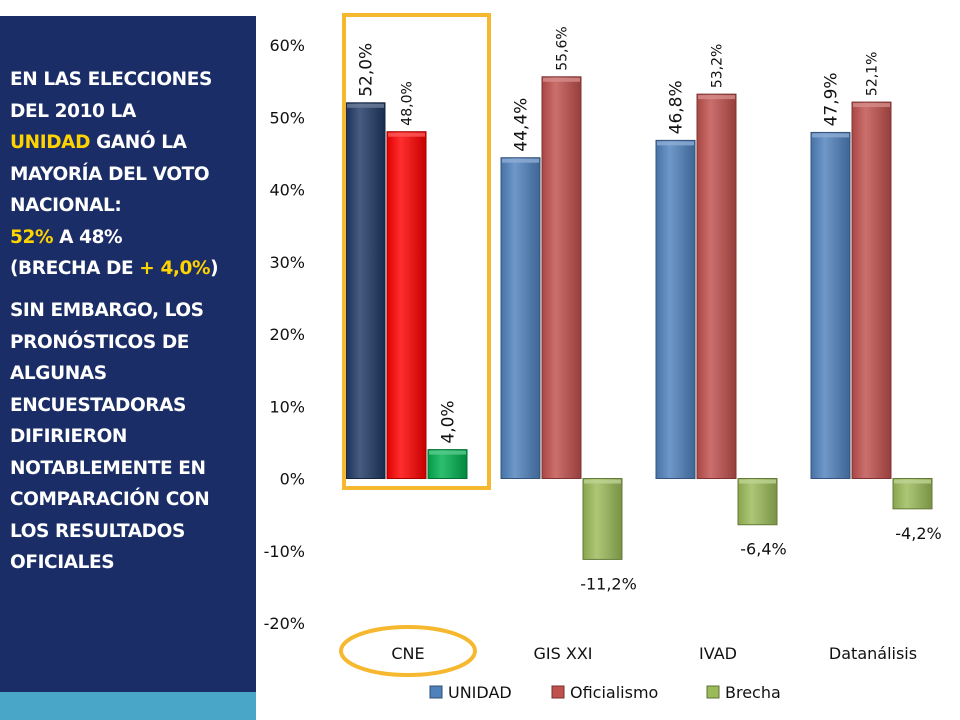  I want to click on y-tick-label: 50%, so click(287, 117).